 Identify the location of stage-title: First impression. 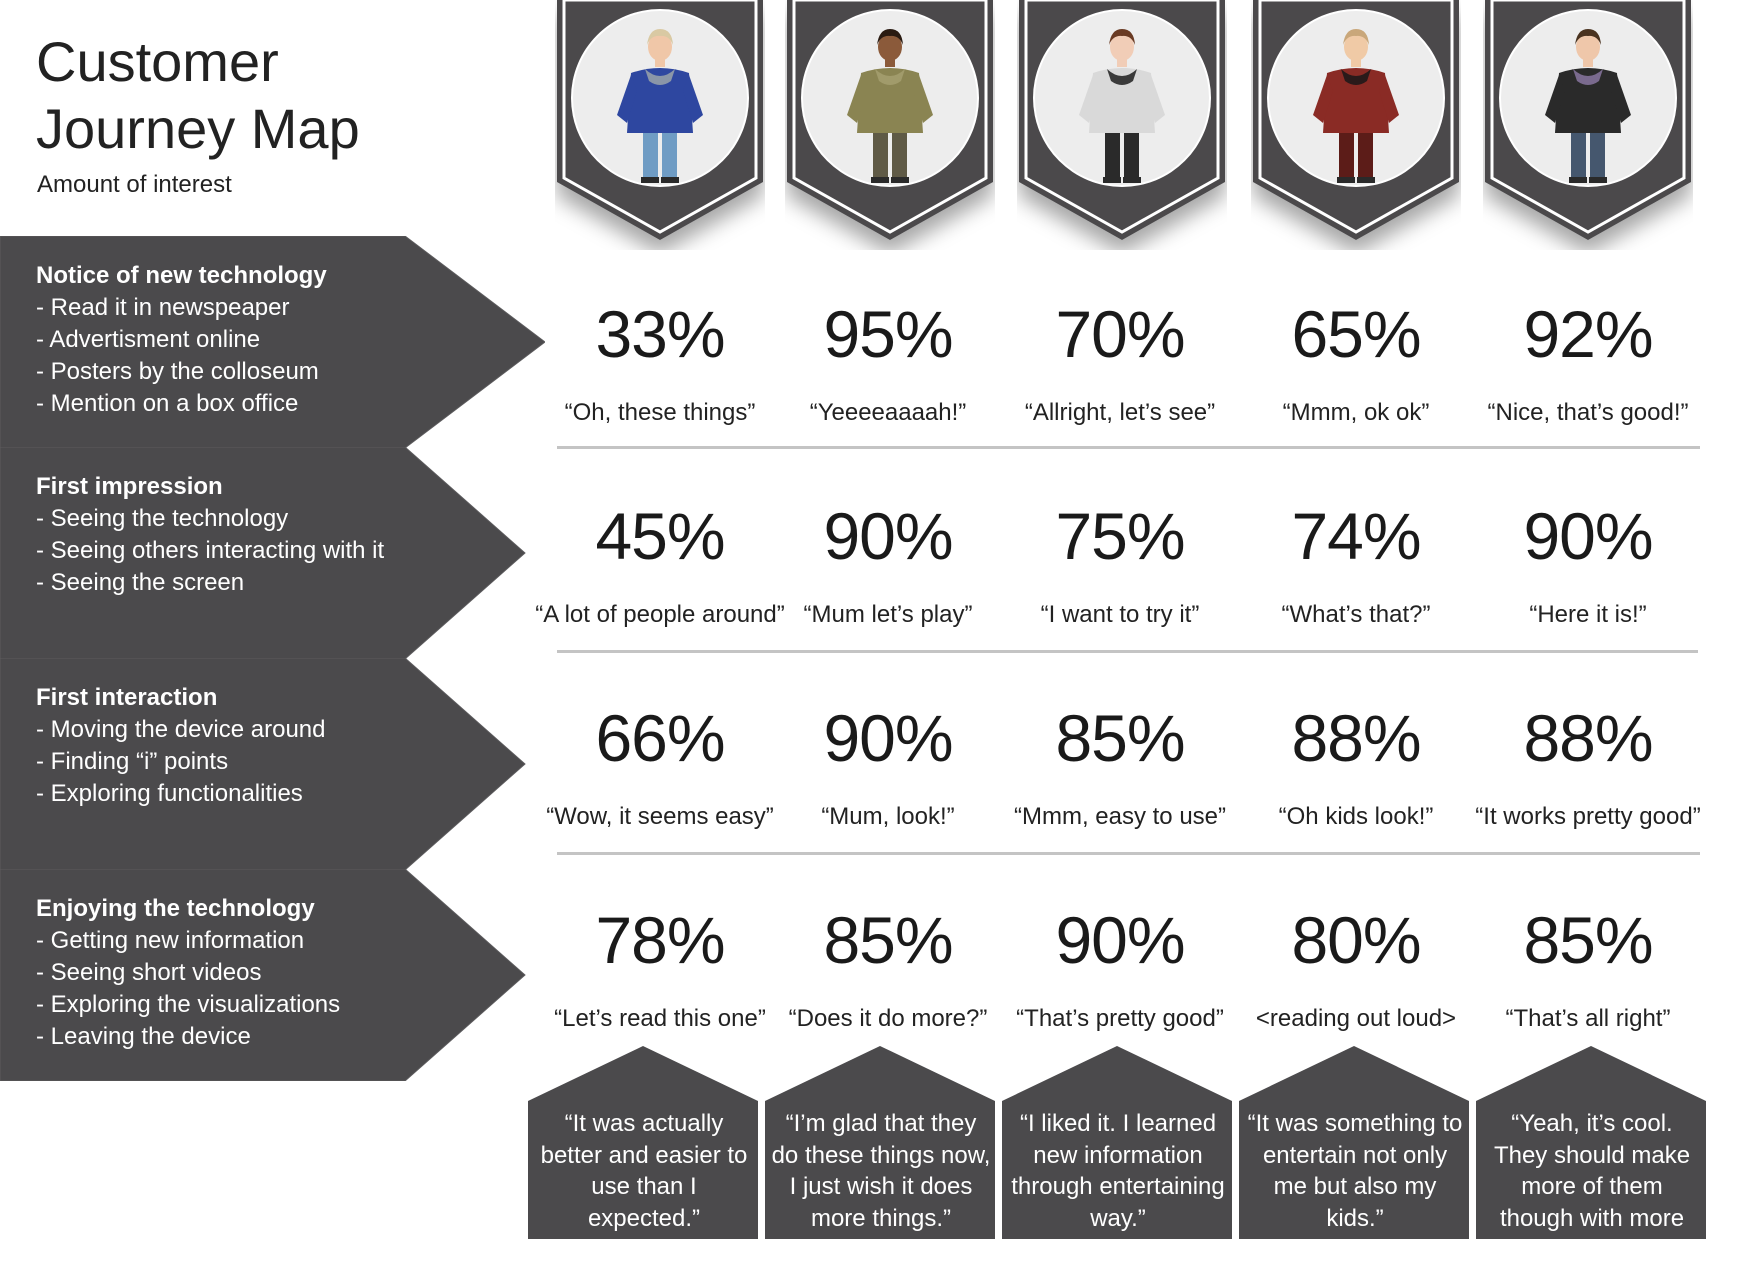
(129, 486).